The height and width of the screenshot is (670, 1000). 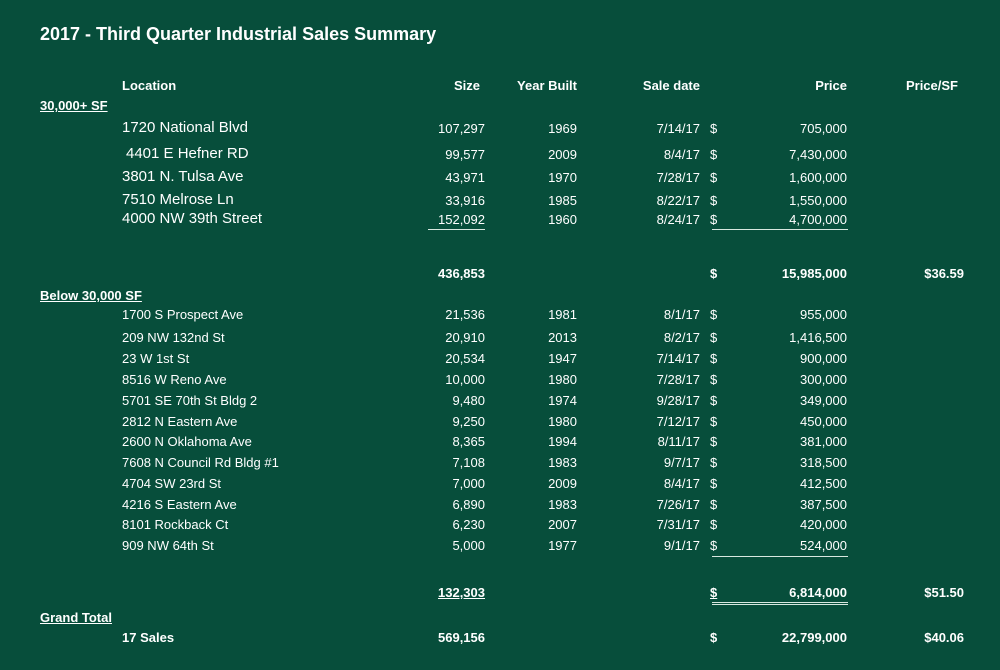 I want to click on row-location: 8101 Rockback Ct, so click(x=175, y=524).